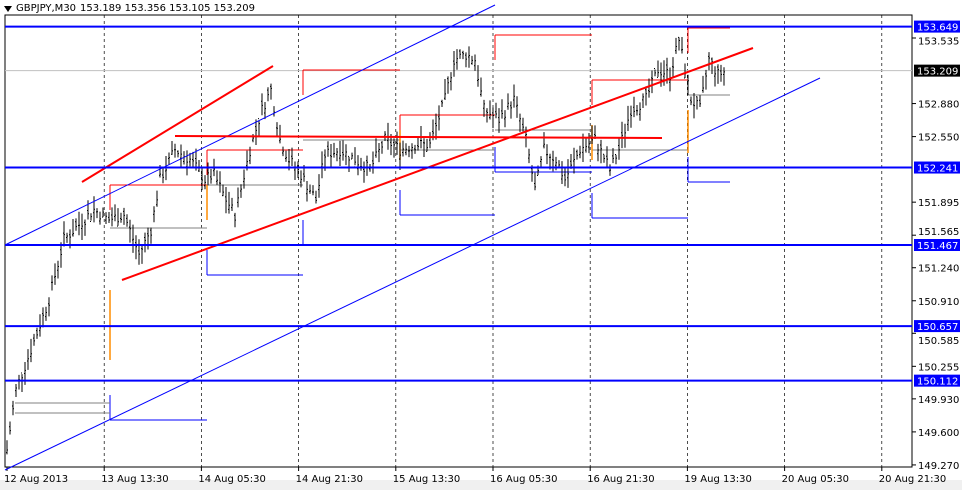  I want to click on level-price-label: 150.657, so click(937, 327).